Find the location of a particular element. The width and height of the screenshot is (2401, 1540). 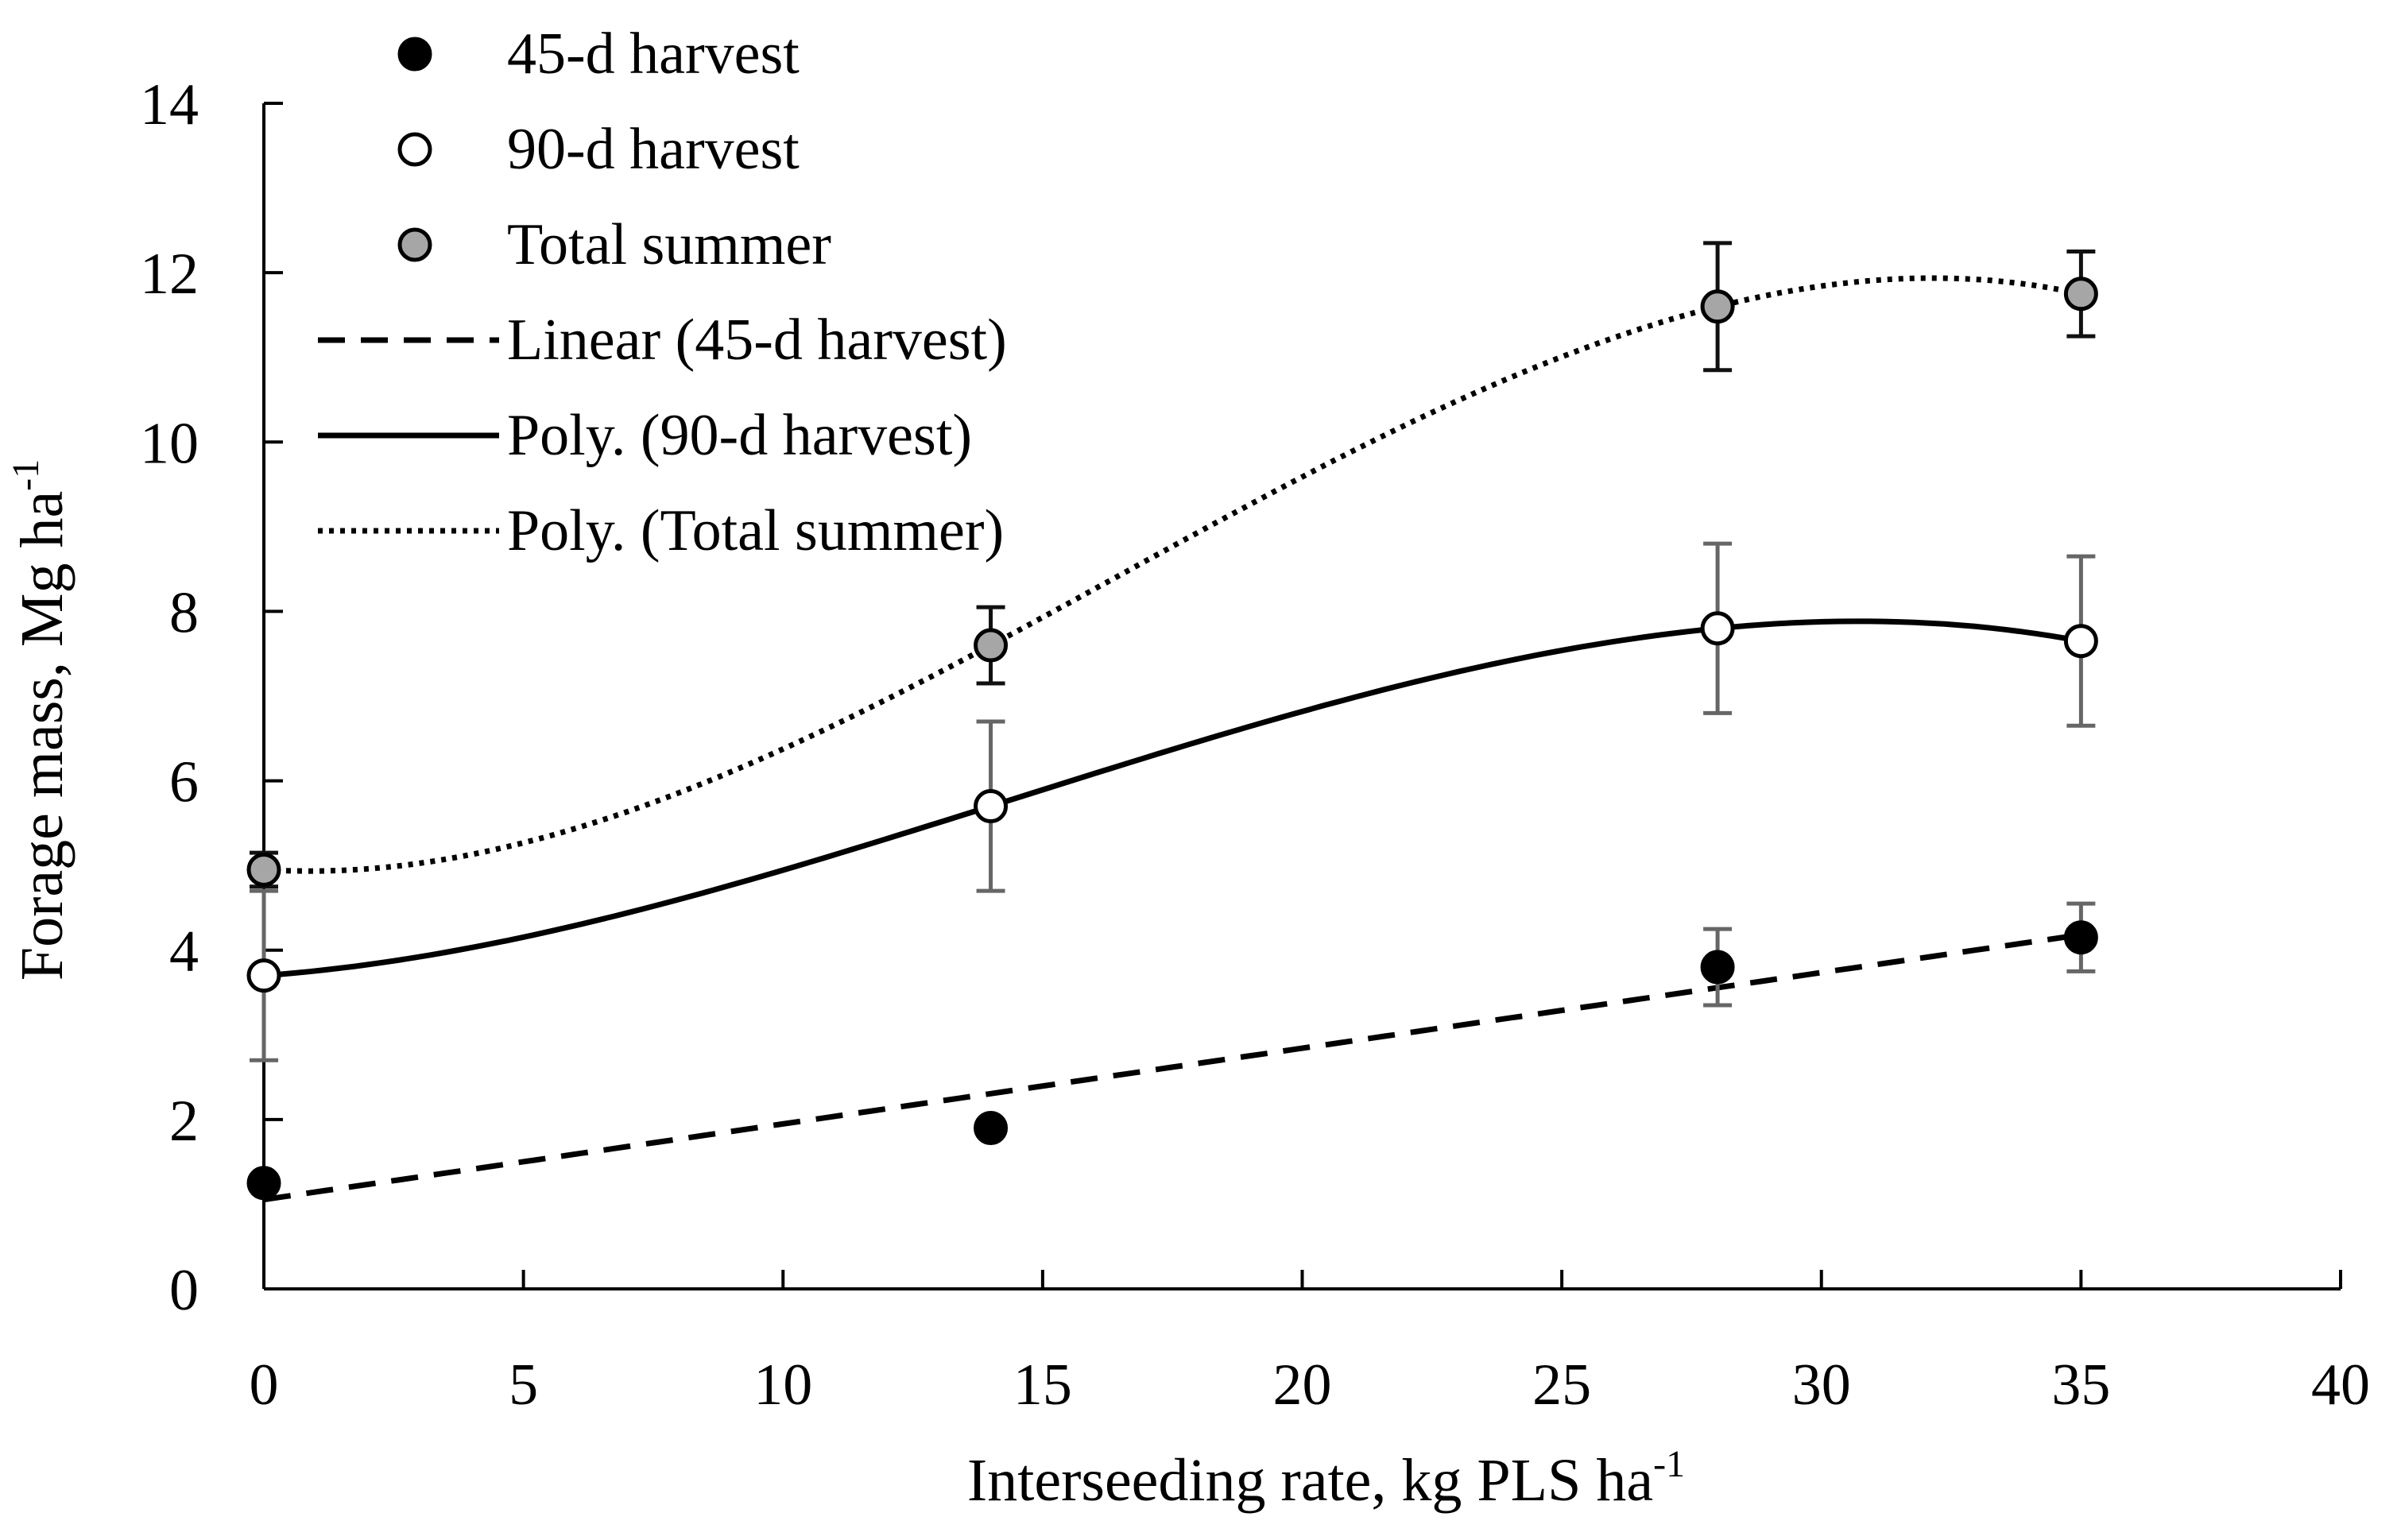

x-axis-title: Interseeding rate, kg PLS ha-1 is located at coordinates (1326, 1478).